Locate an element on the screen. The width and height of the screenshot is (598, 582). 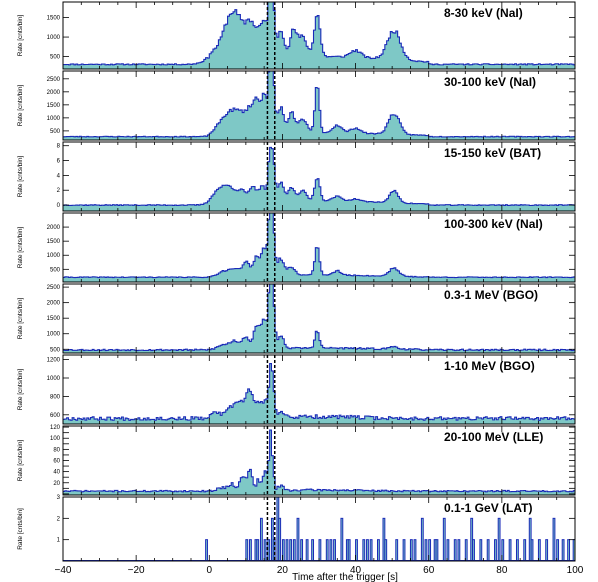
panel-8: 1 2 3 0.1-1 GeV (LAT) Rate [cnts/bin] is located at coordinates (296, 528).